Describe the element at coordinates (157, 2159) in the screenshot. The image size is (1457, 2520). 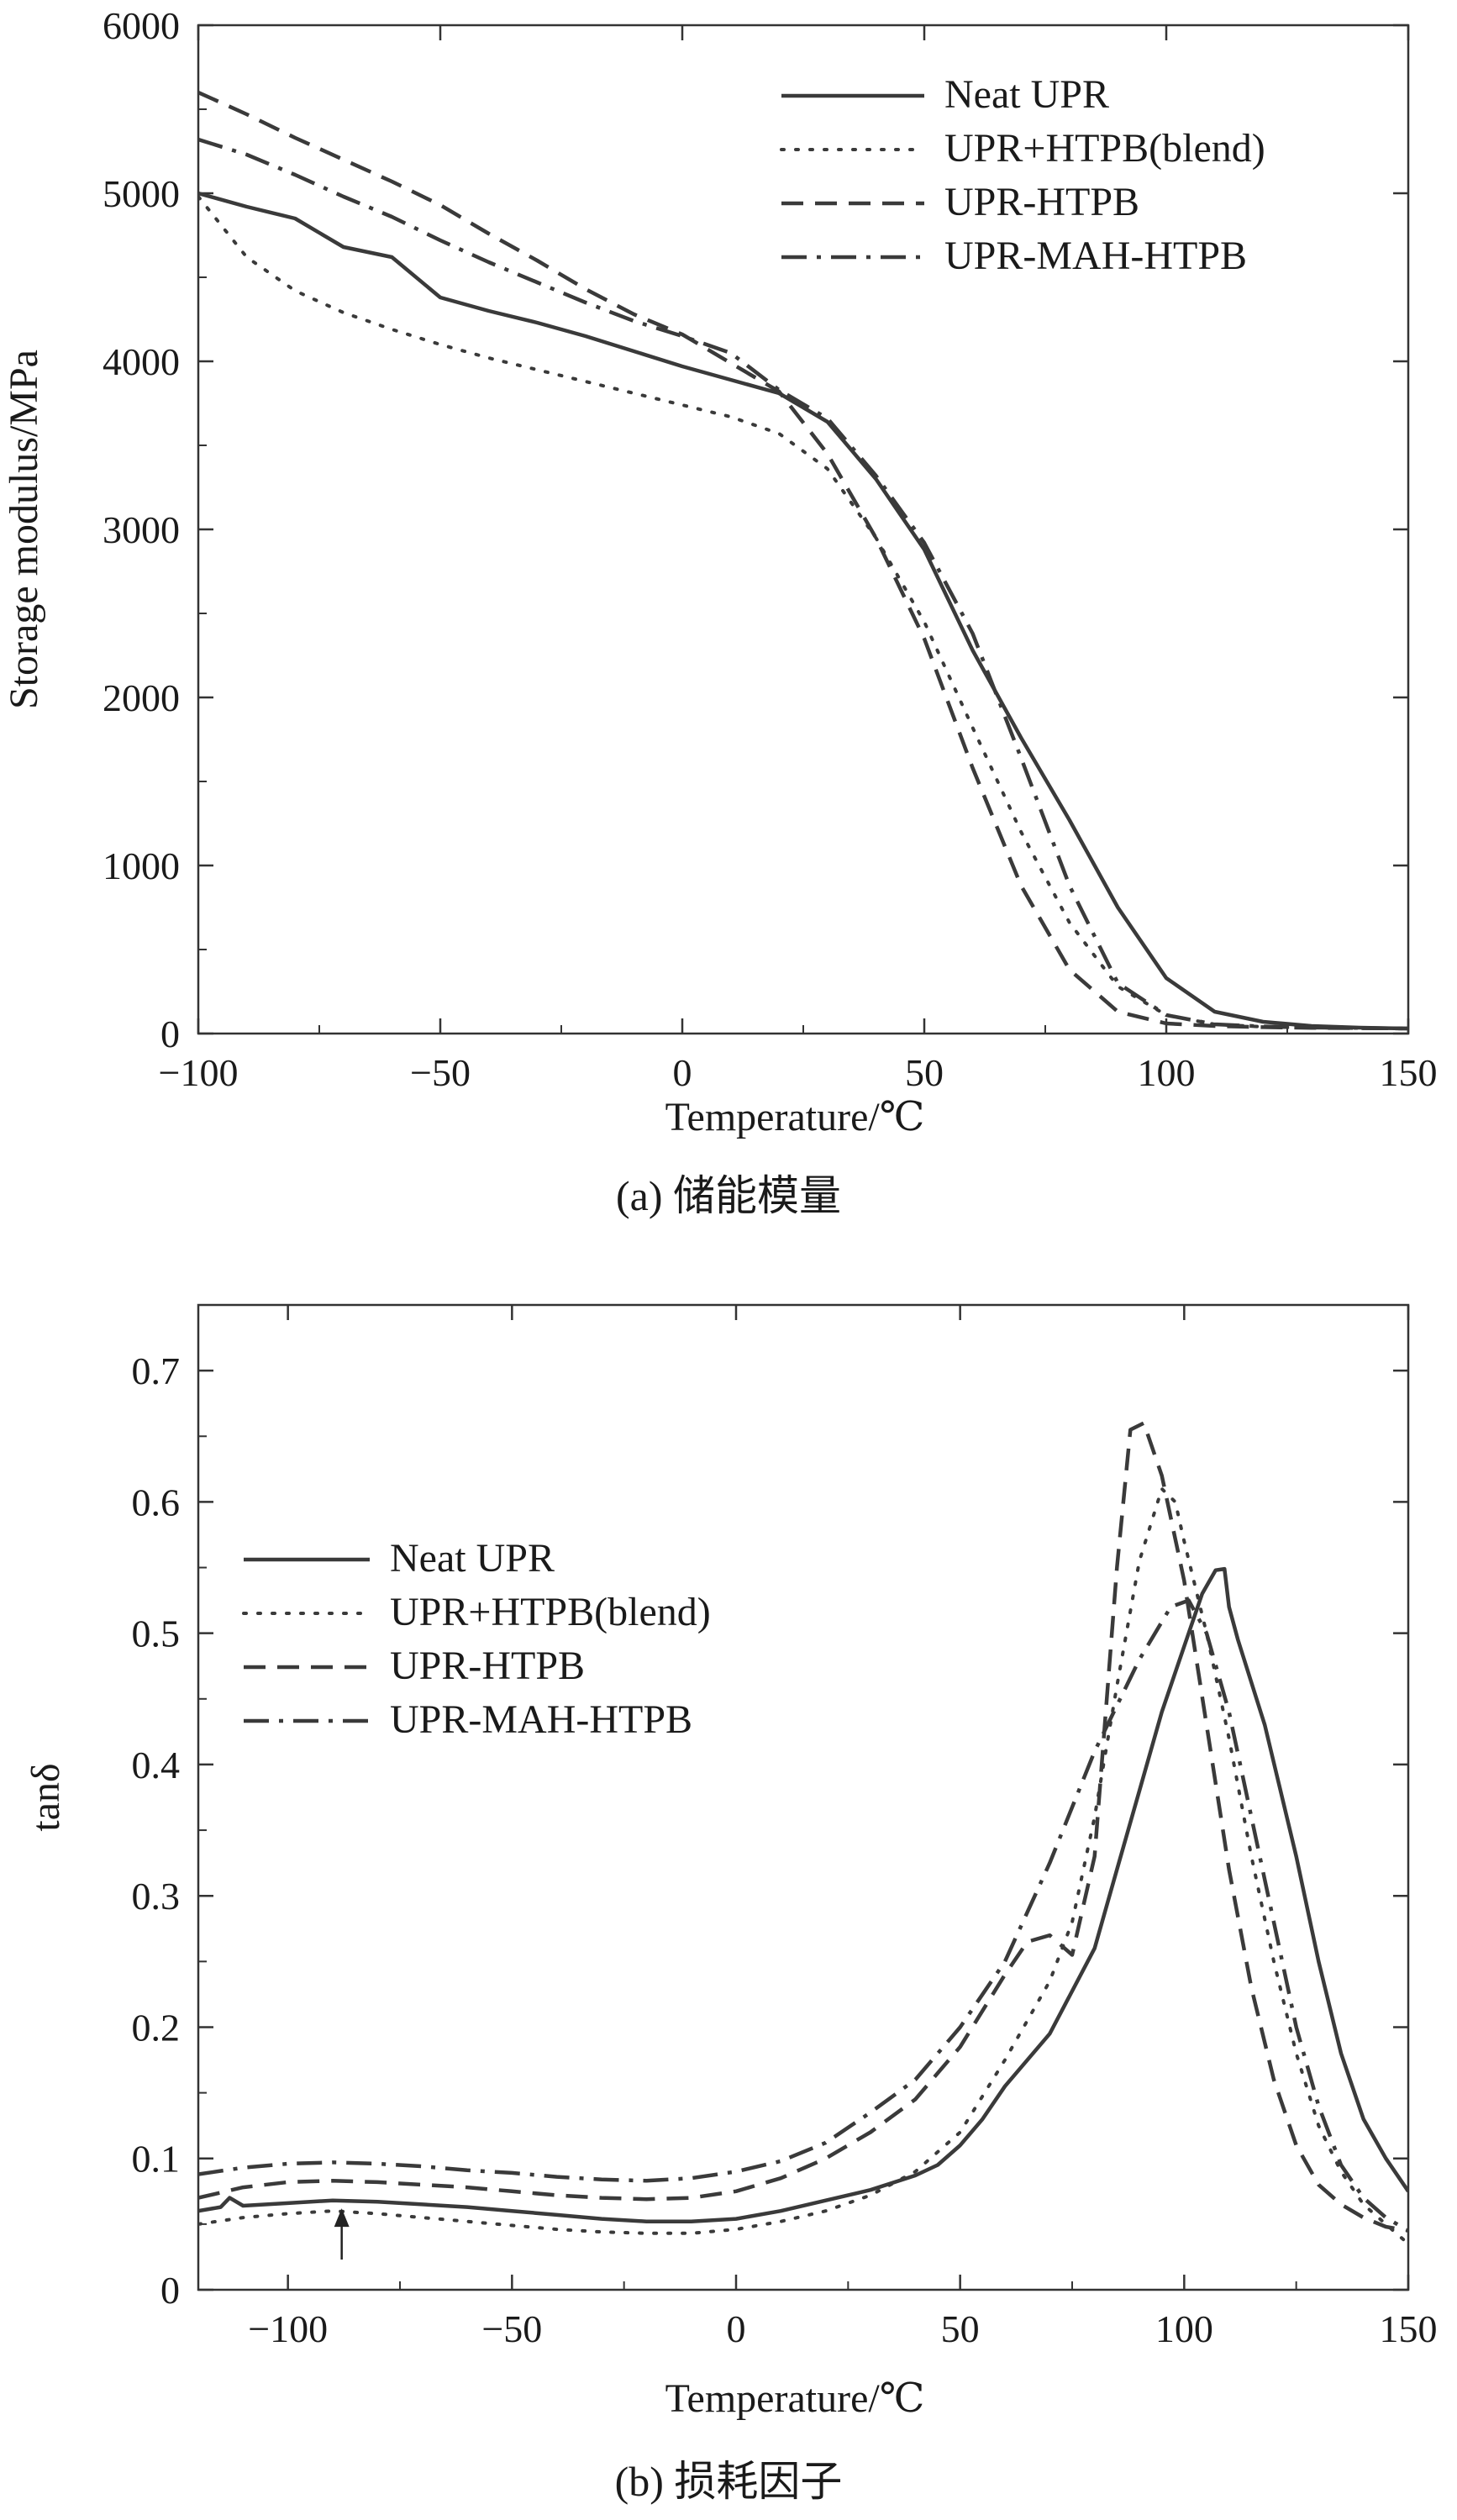
I see `y-tick-label: 0.1` at that location.